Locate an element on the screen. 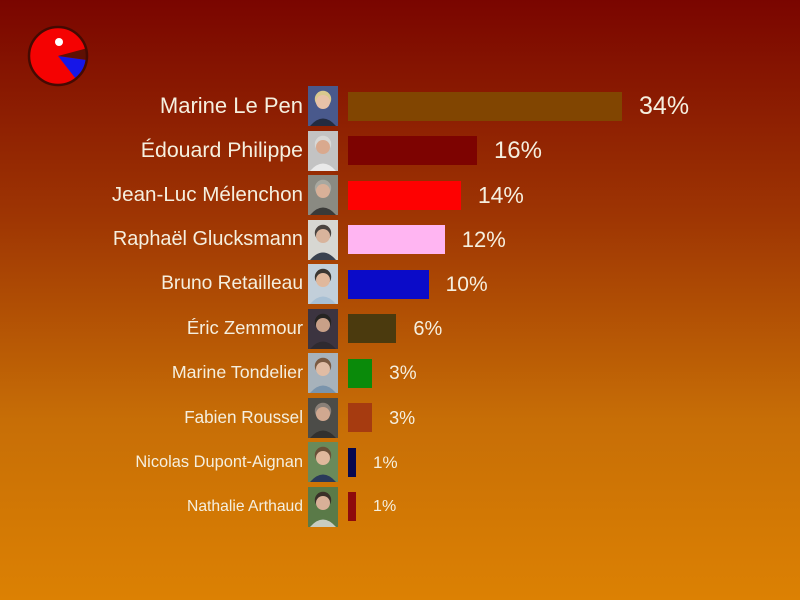 The height and width of the screenshot is (600, 800). candidate-name-label: Nathalie Arthaud is located at coordinates (245, 506).